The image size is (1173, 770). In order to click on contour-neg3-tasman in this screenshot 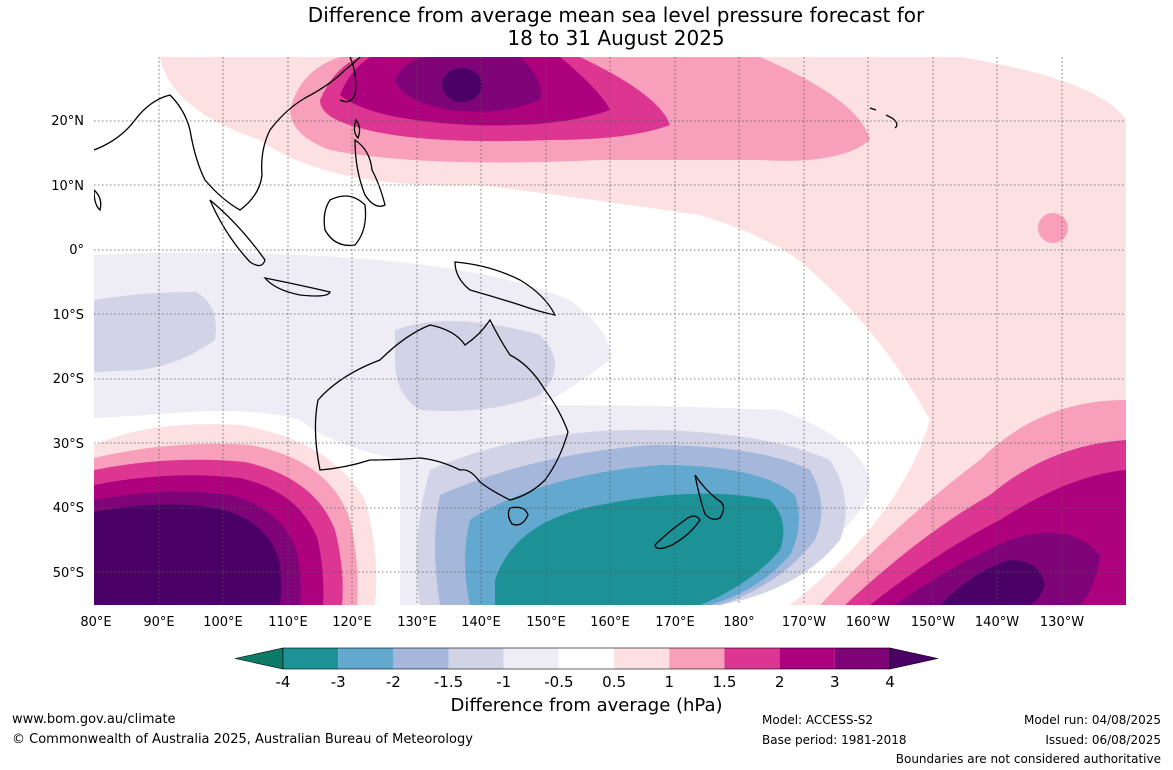, I will do `click(639, 549)`.